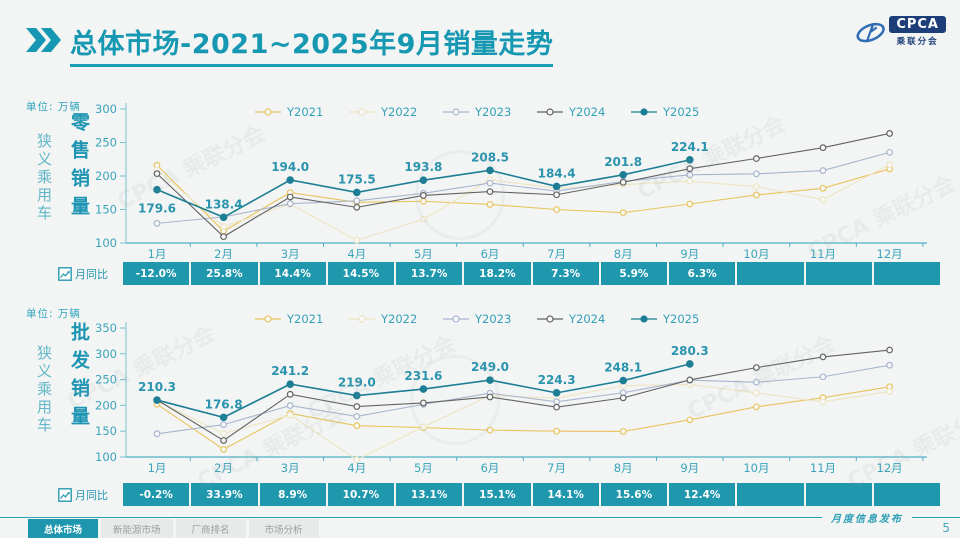 The width and height of the screenshot is (960, 540). What do you see at coordinates (43, 40) in the screenshot?
I see `double-chevron-icon` at bounding box center [43, 40].